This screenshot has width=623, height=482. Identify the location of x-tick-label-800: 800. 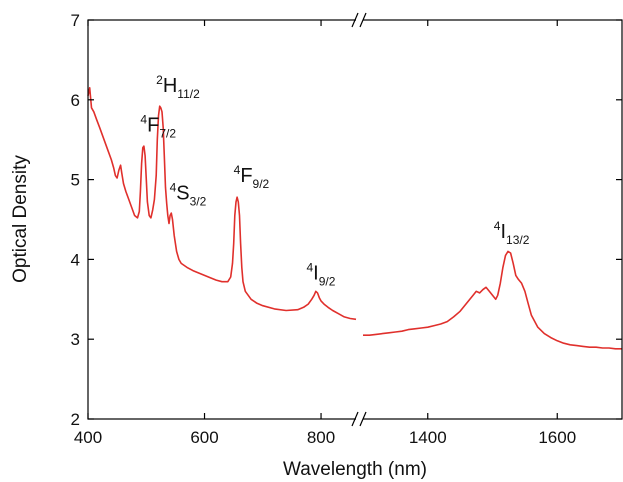
(321, 437).